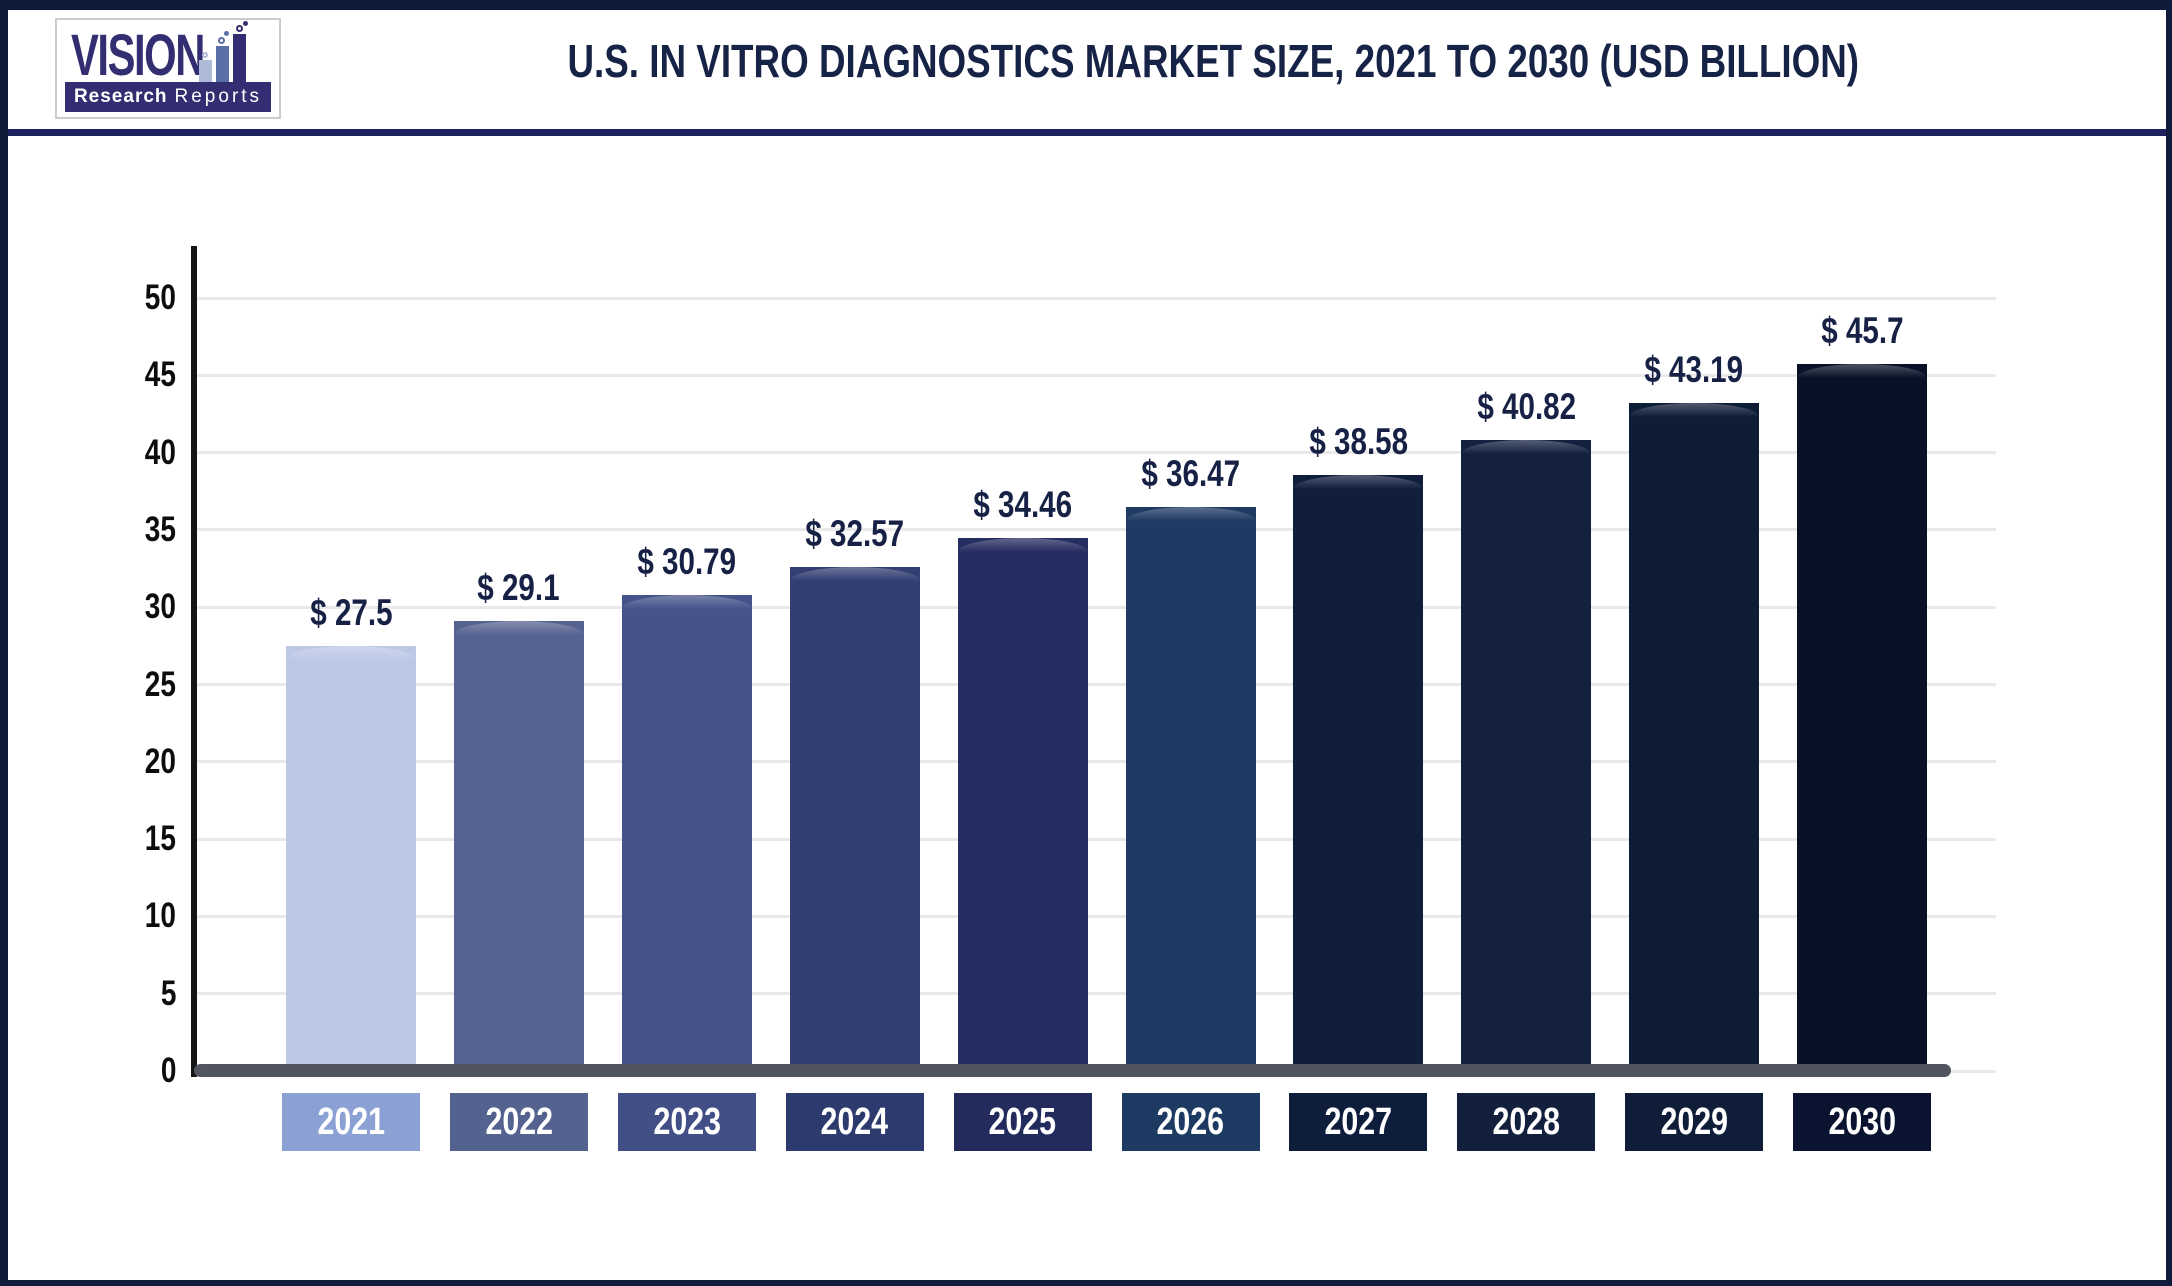  I want to click on value-label-2030: $ 45.7, so click(1862, 331).